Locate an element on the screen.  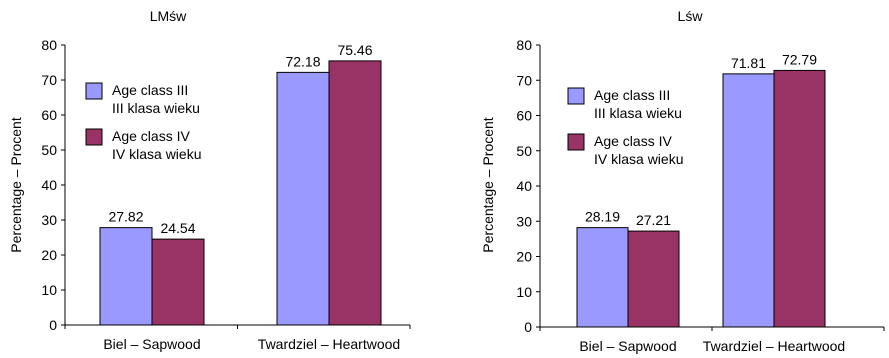
data-label: 72.79 is located at coordinates (799, 59).